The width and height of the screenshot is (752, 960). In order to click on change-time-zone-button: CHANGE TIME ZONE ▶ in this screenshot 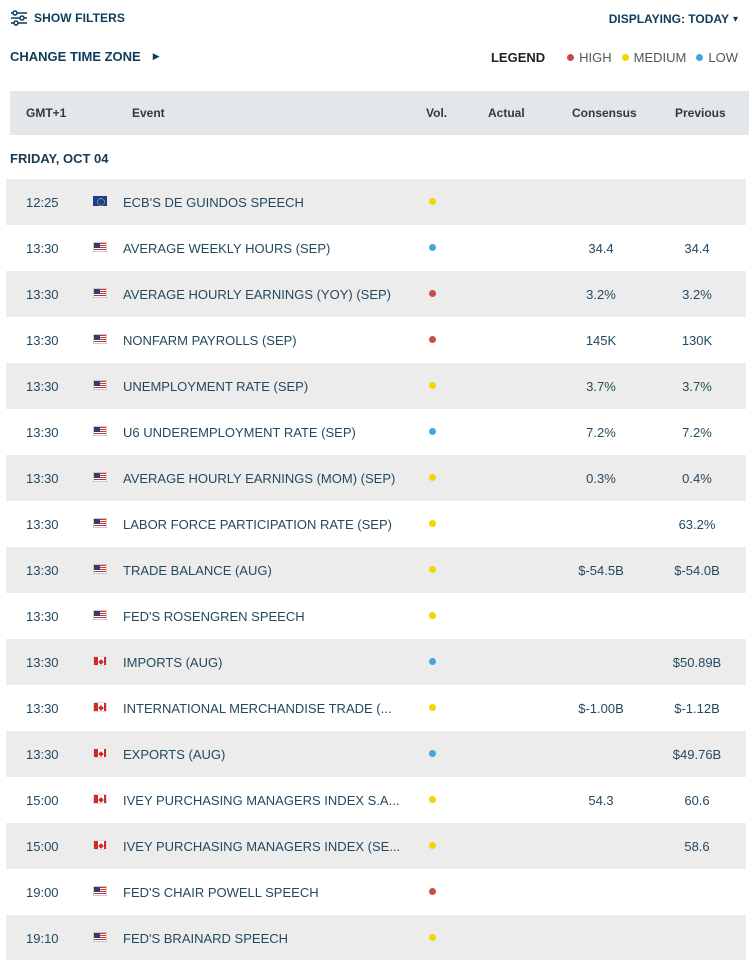, I will do `click(85, 56)`.